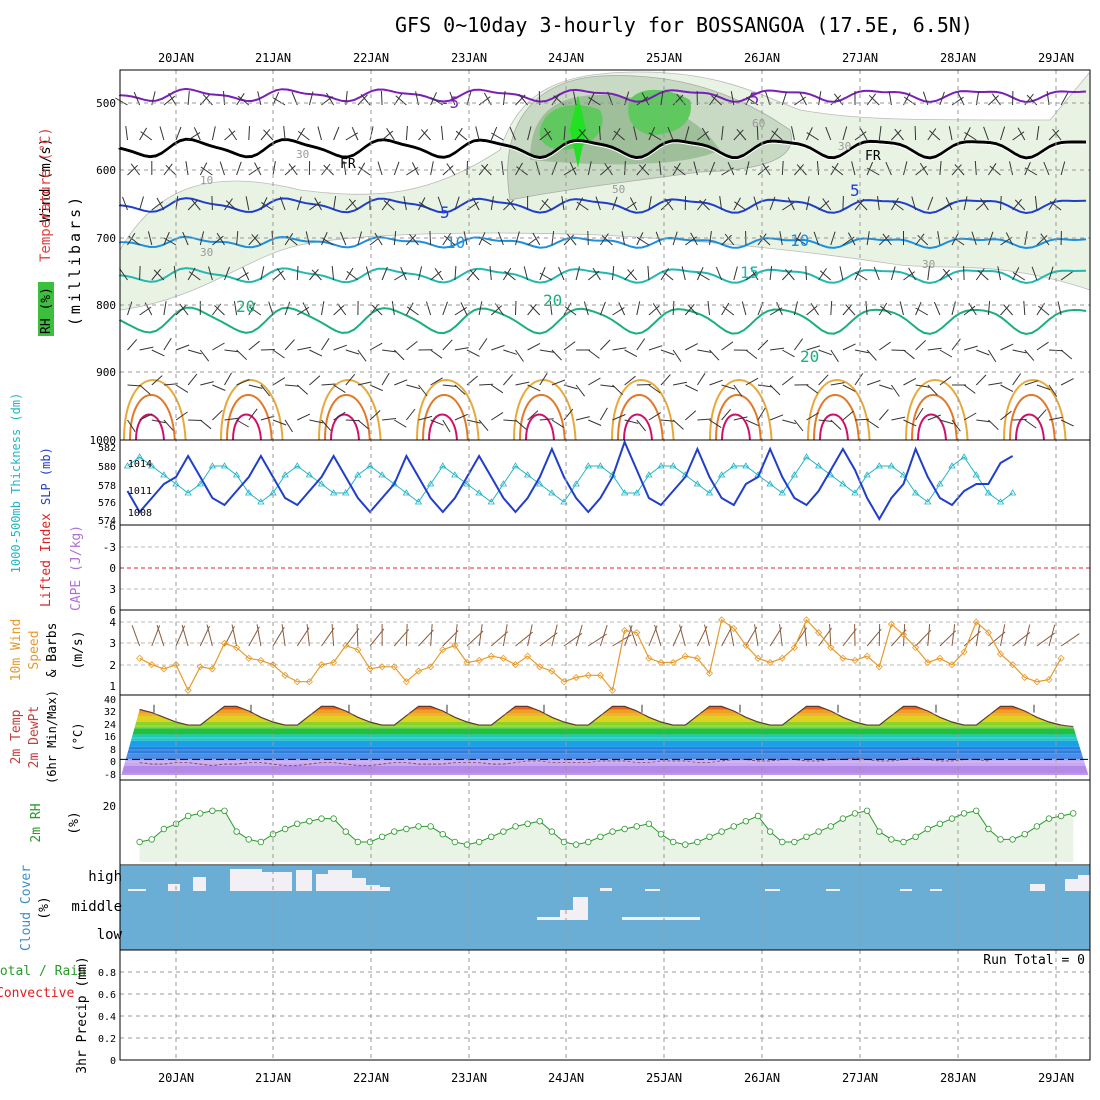 The image size is (1100, 1100). Describe the element at coordinates (46, 310) in the screenshot. I see `rh-label: RH (%)` at that location.